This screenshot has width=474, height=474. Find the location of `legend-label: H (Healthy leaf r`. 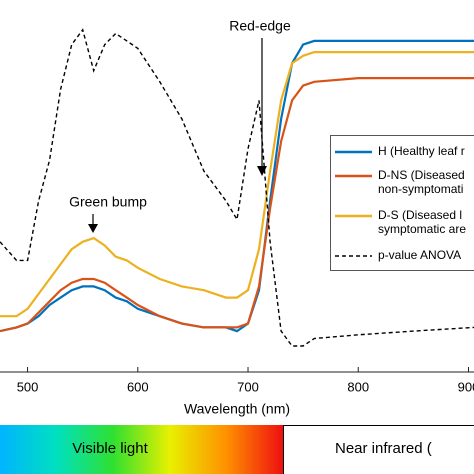

legend-label: H (Healthy leaf r is located at coordinates (421, 151).